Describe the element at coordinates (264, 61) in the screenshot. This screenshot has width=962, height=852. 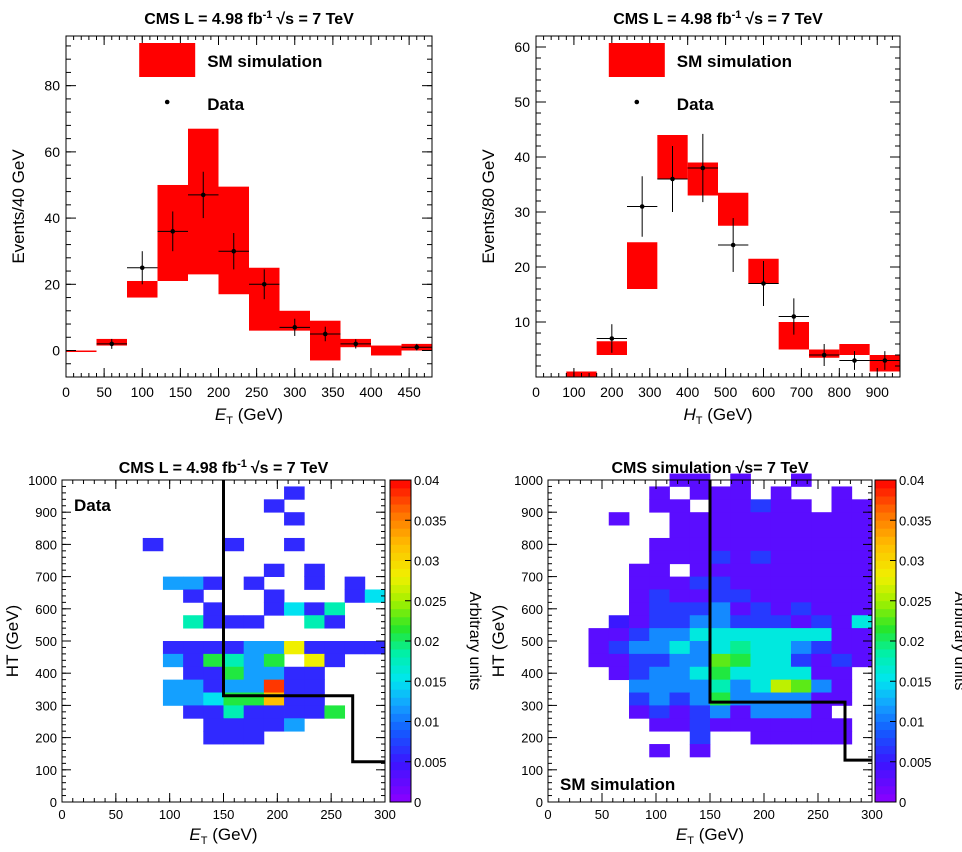
I see `legend-sm-label: SM simulation` at that location.